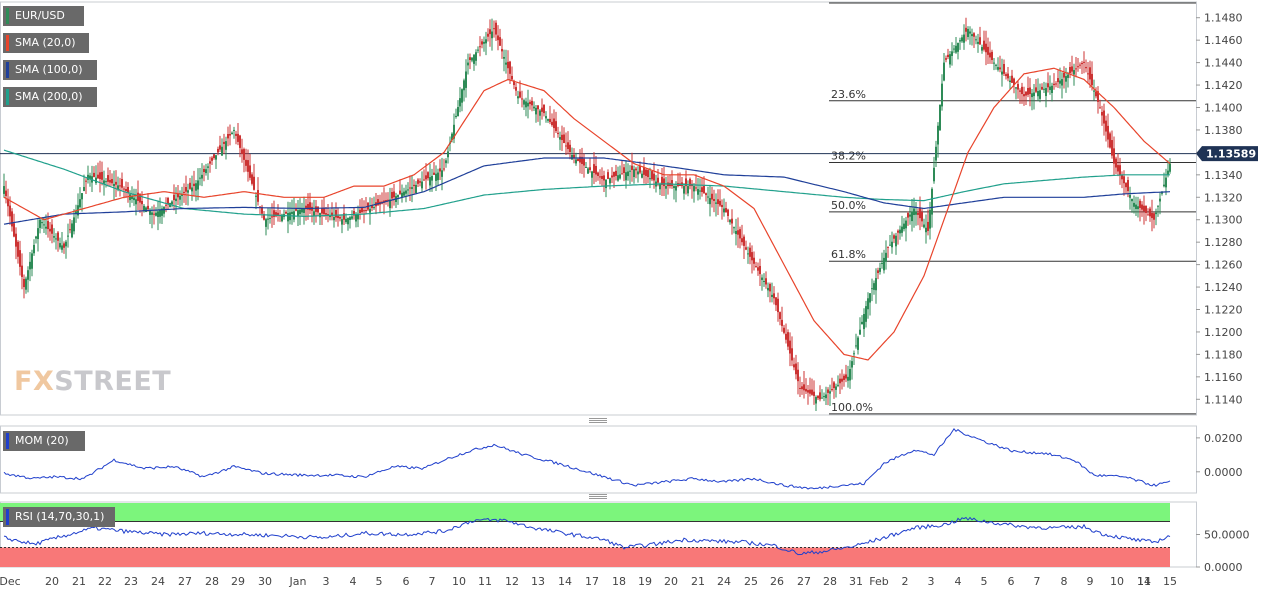 This screenshot has width=1267, height=594. I want to click on rsi-tick-label: 50.0000, so click(1227, 535).